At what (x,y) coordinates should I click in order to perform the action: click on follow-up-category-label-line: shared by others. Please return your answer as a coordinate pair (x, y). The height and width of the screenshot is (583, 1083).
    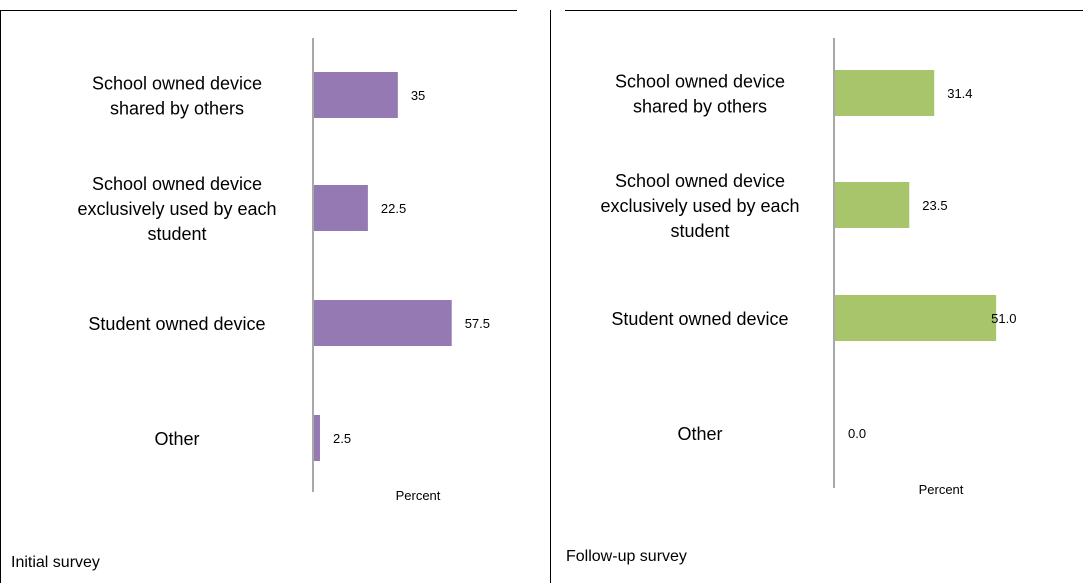
    Looking at the image, I should click on (700, 107).